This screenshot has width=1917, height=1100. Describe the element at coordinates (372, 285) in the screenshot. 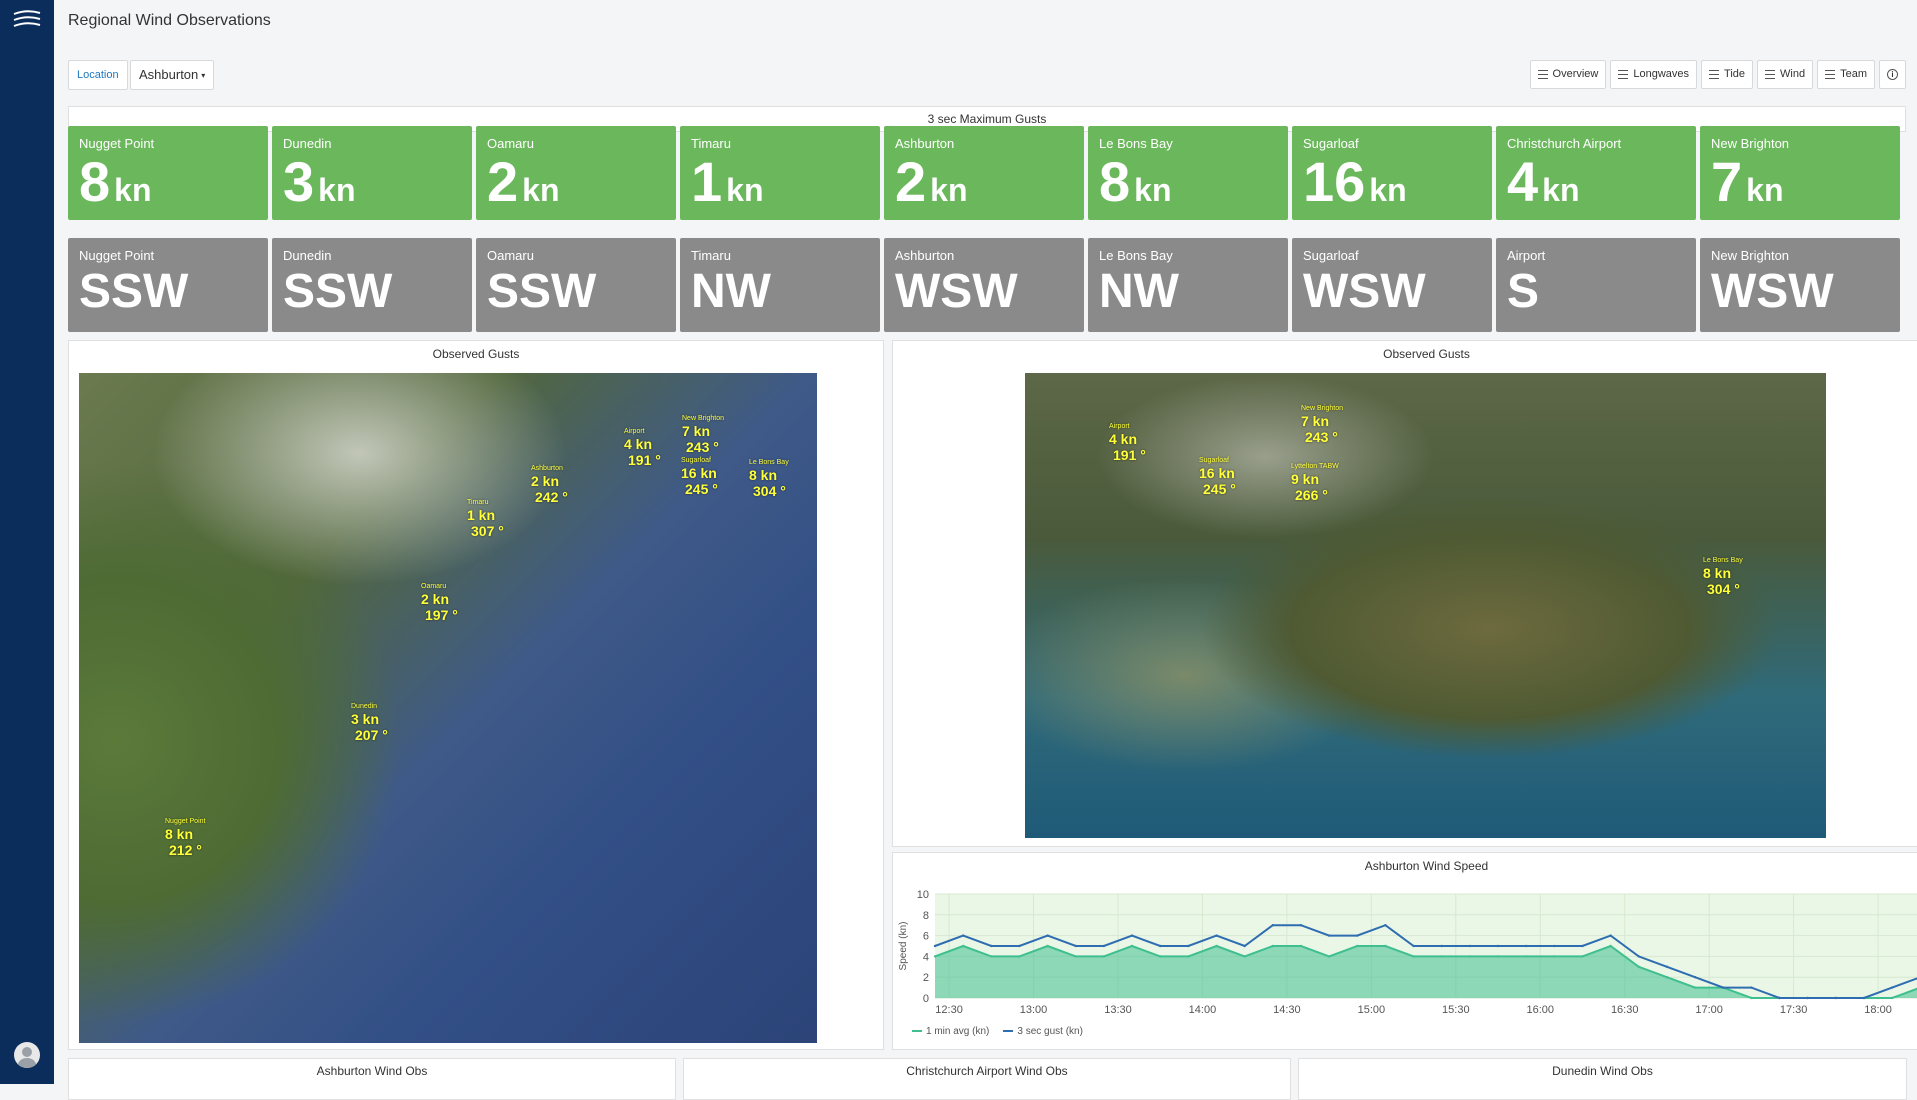

I see `direction-tile-dunedin: Dunedin SSW` at that location.